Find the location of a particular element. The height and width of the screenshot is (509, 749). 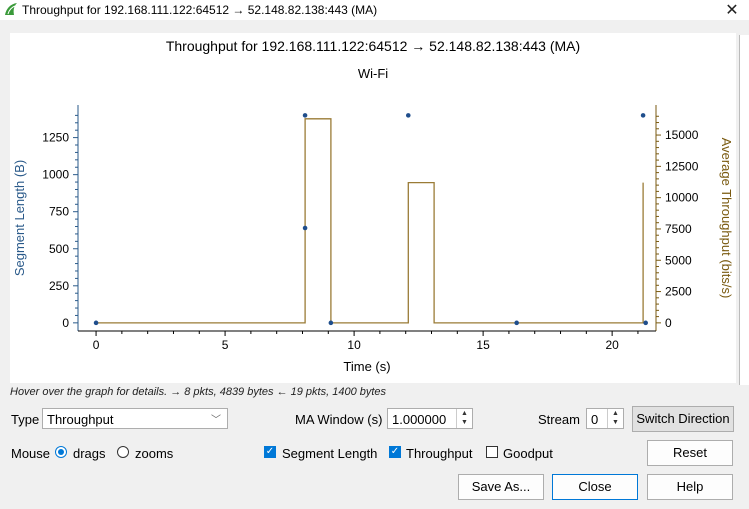

x-tick-label: 15 is located at coordinates (483, 345).